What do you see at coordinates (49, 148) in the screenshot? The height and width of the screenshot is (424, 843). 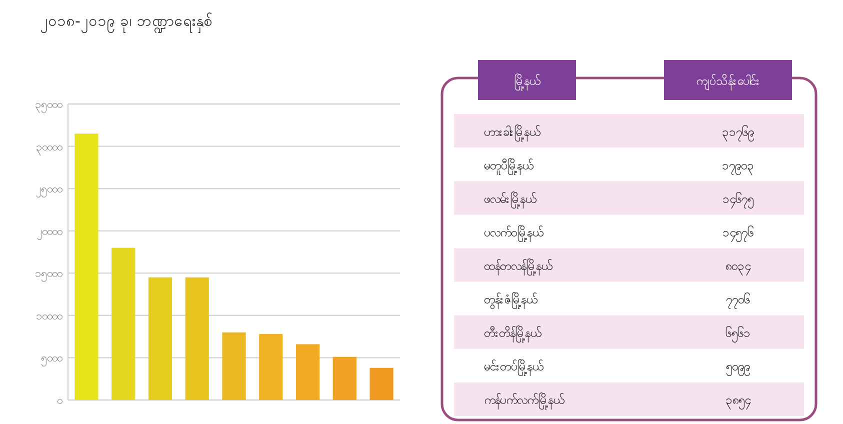 I see `y-tick-label: ၃၀၀၀၀` at bounding box center [49, 148].